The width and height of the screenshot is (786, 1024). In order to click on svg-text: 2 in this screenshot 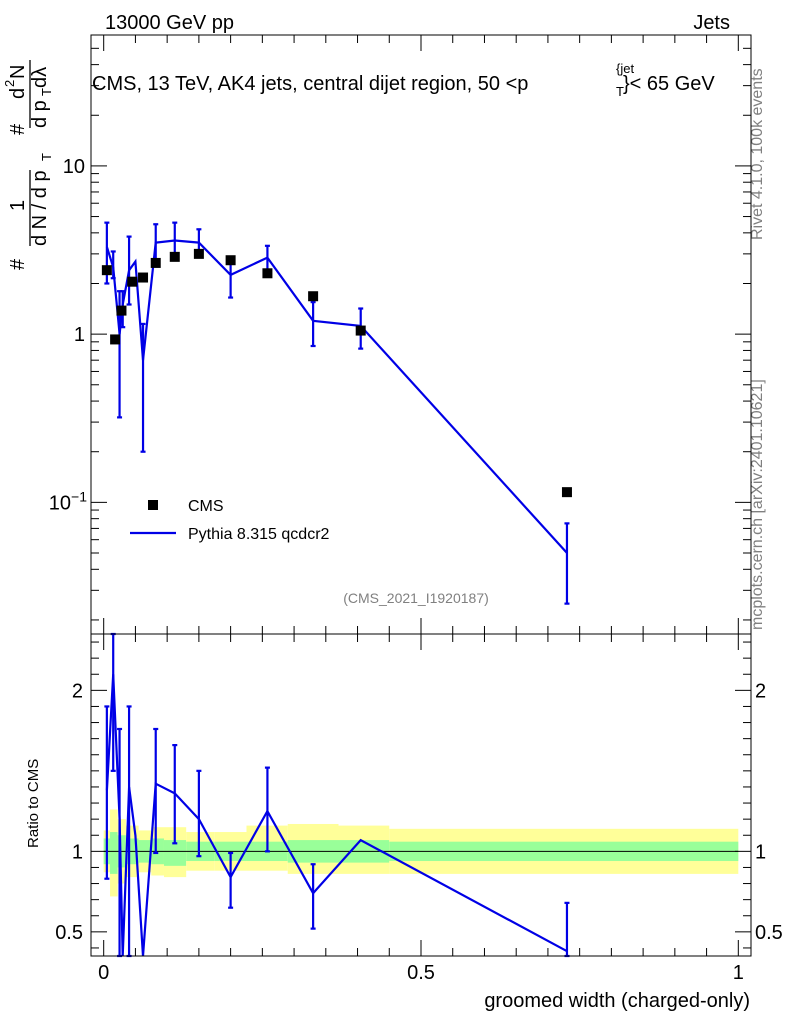, I will do `click(9, 83)`.